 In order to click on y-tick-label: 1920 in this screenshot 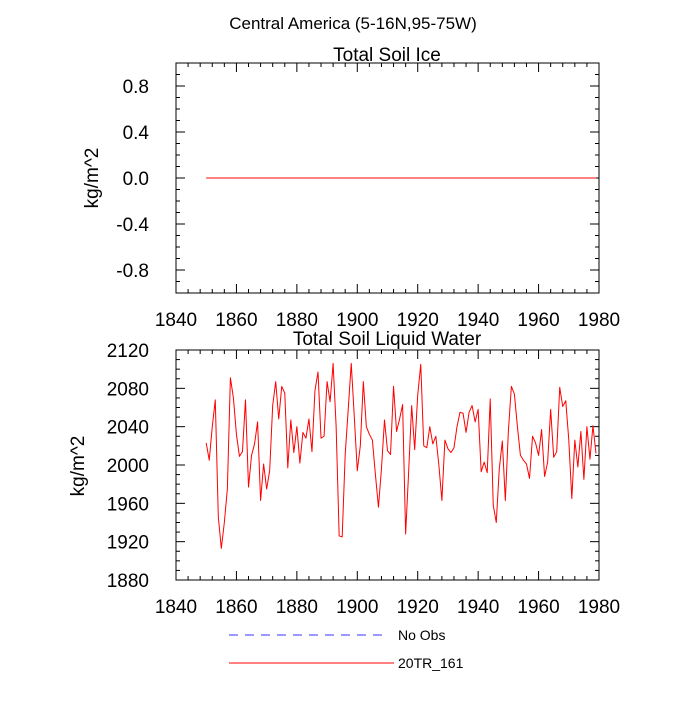, I will do `click(128, 543)`.